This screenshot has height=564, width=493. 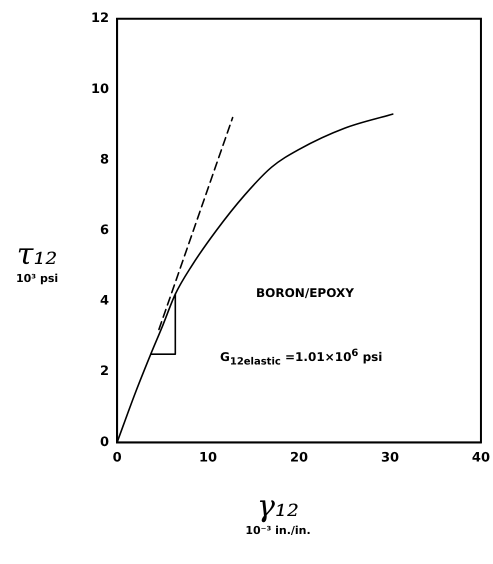 I want to click on y-tick-label: 8, so click(x=105, y=160).